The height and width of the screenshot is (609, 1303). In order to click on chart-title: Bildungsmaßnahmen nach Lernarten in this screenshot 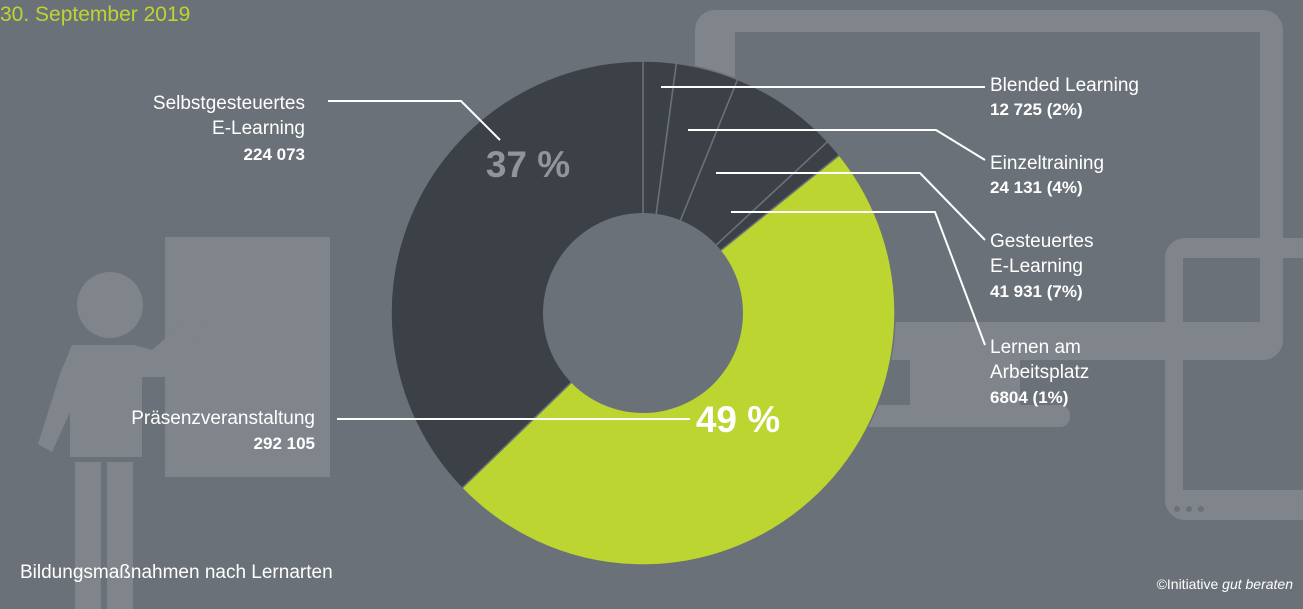, I will do `click(176, 572)`.